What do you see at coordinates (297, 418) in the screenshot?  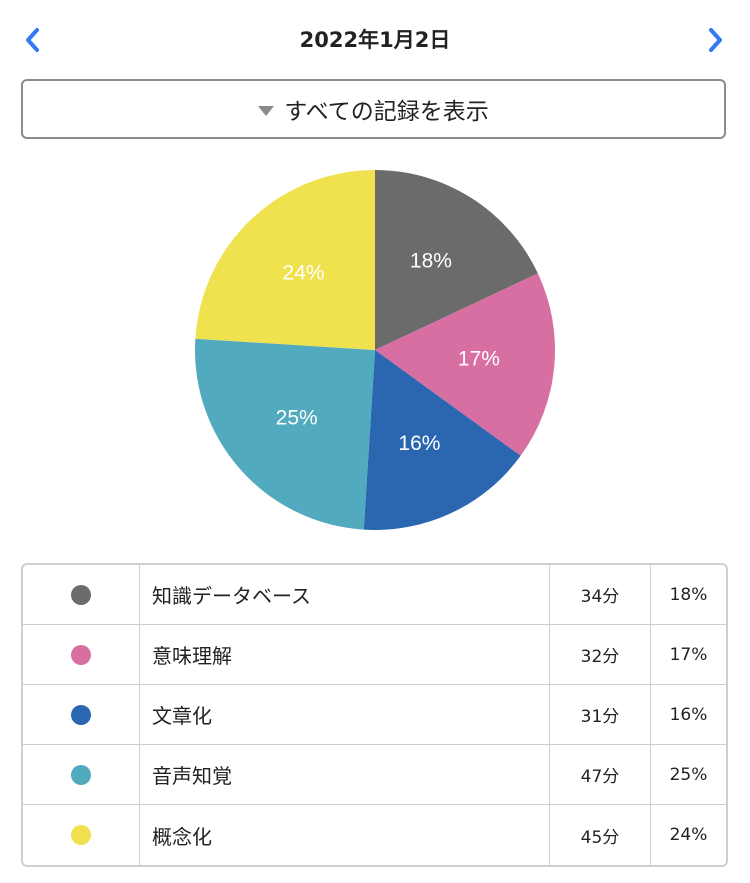 I see `pie-slice-label: 25%` at bounding box center [297, 418].